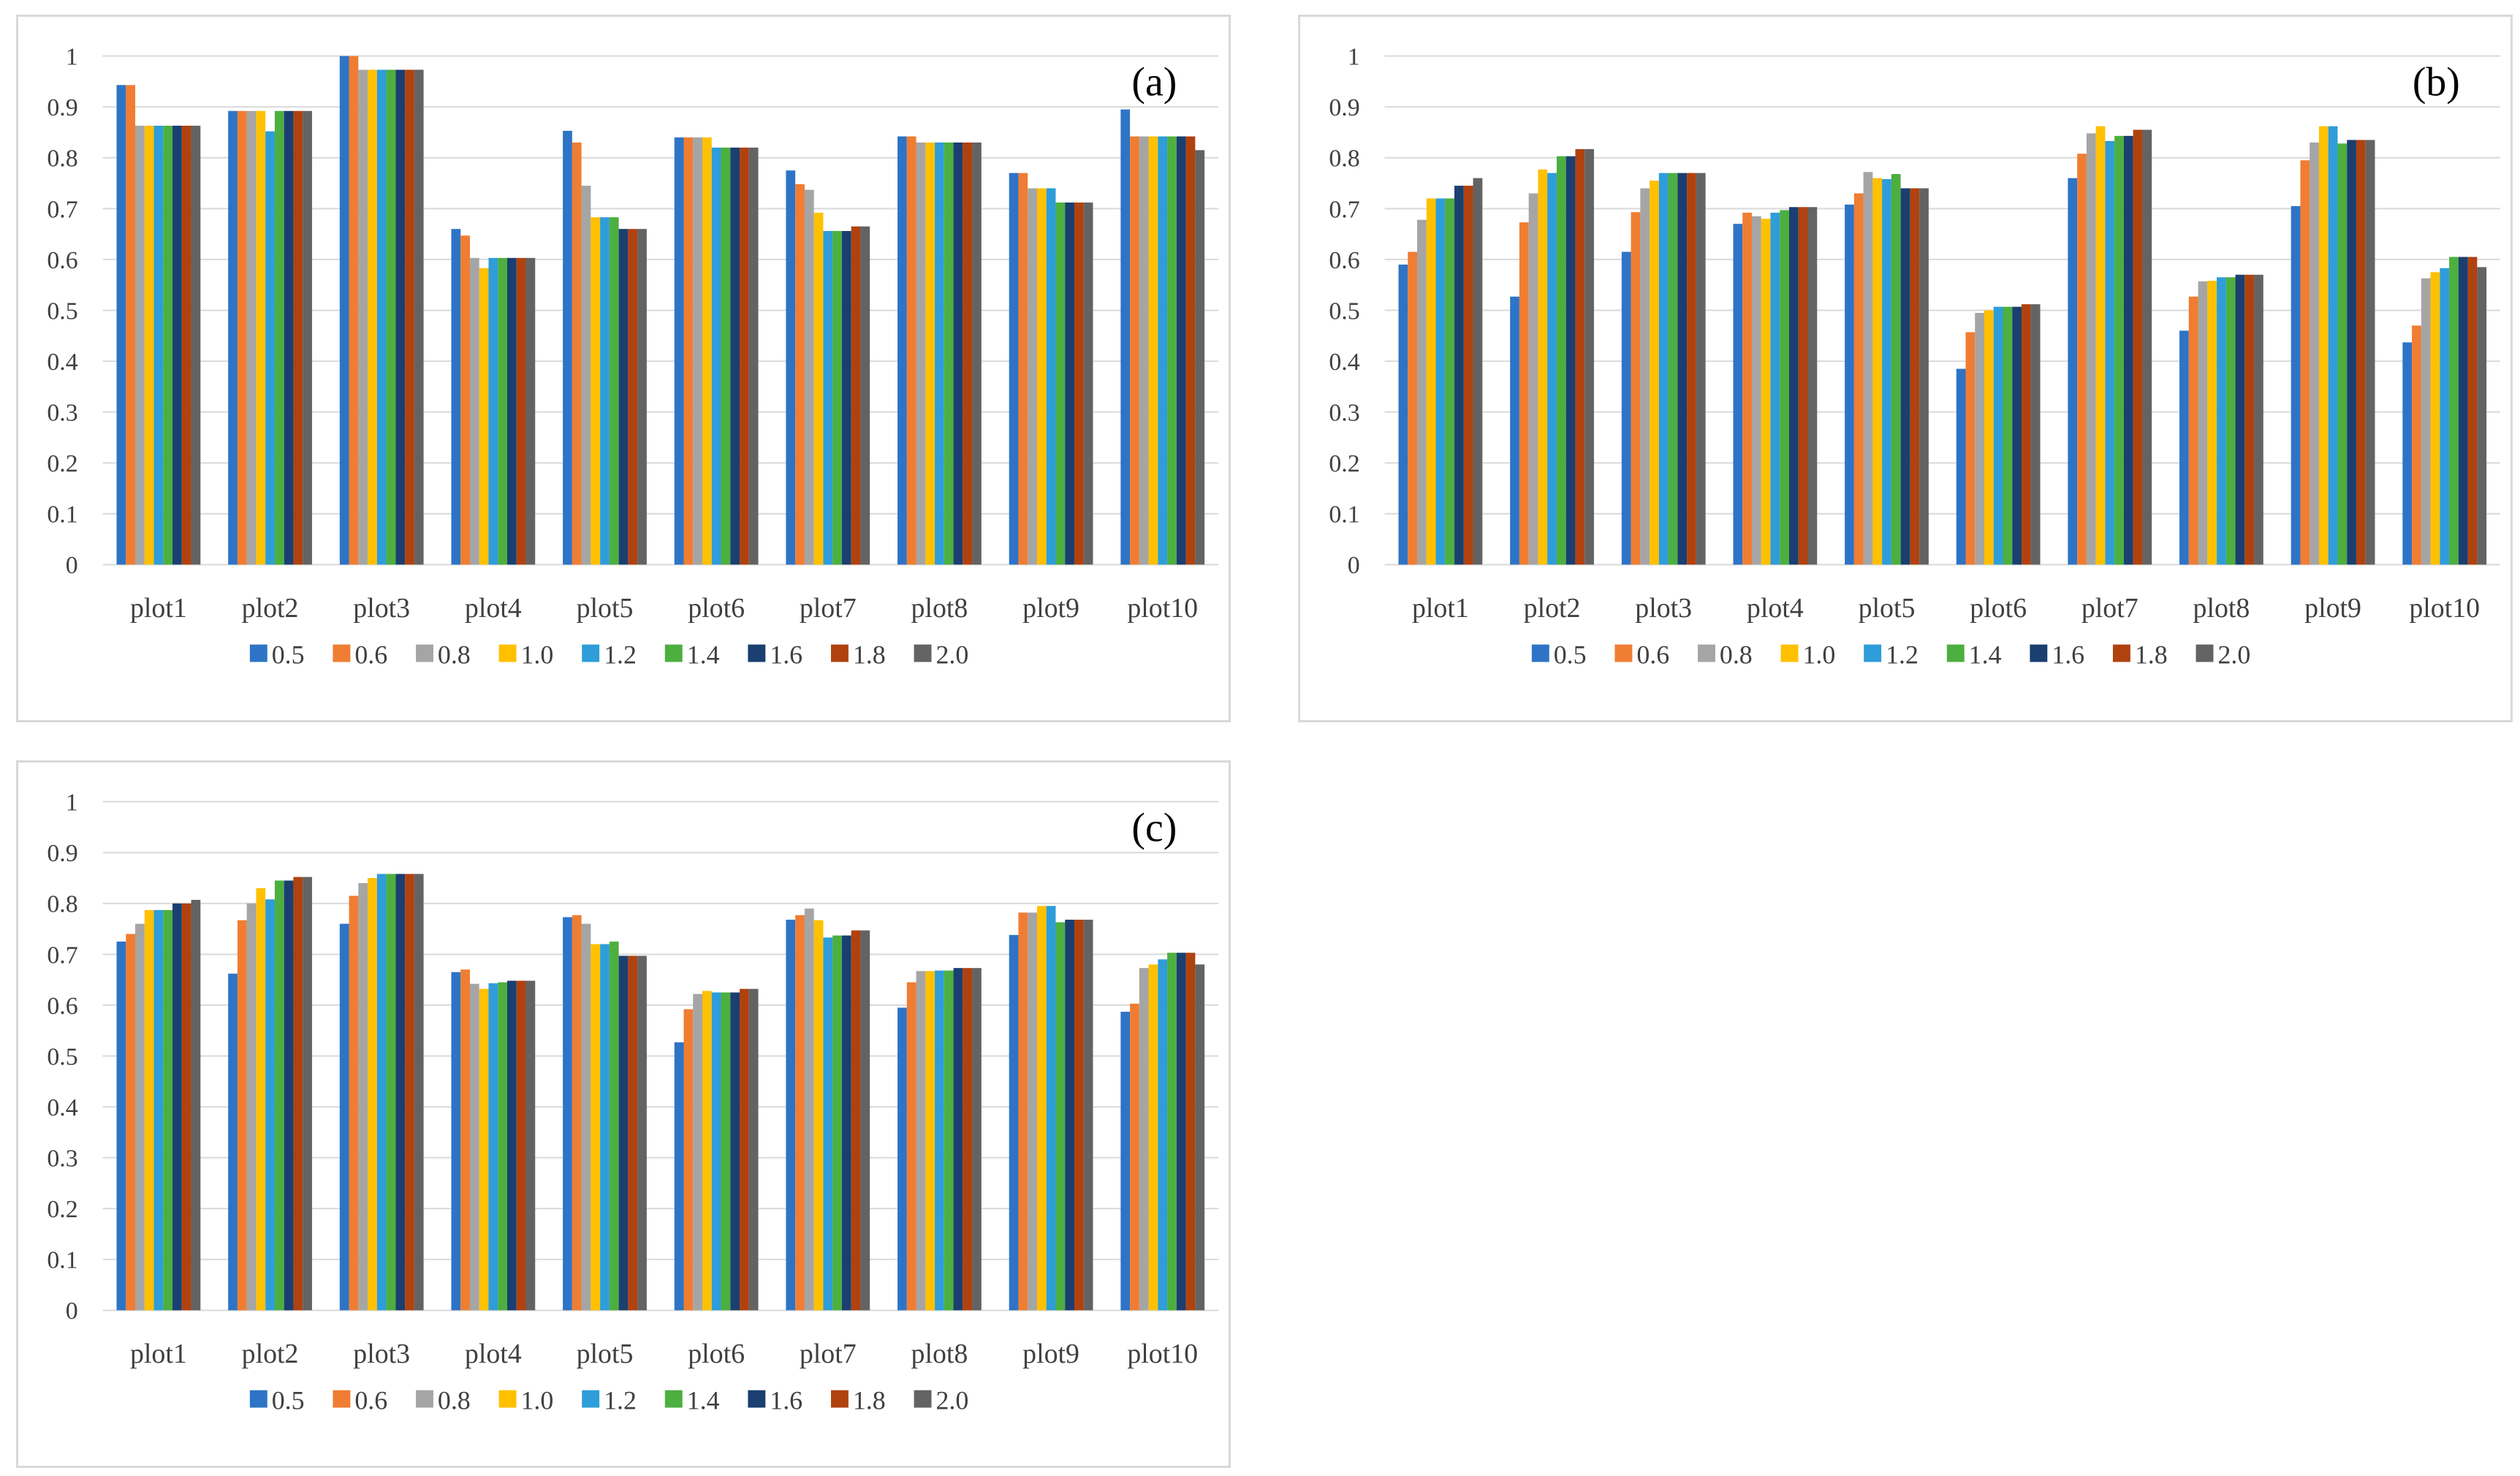  Describe the element at coordinates (62, 1107) in the screenshot. I see `y-tick-label: 0.4` at that location.